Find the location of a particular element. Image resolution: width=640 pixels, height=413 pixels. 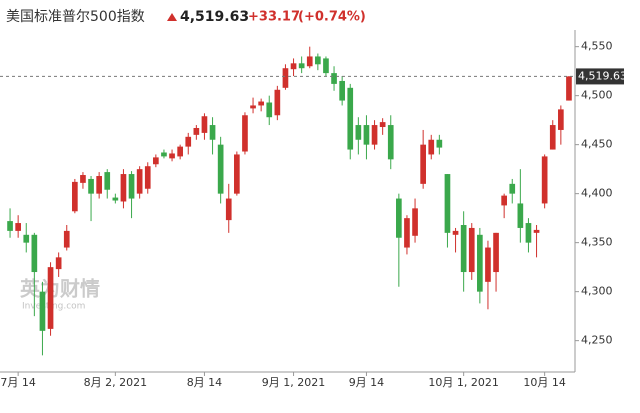

y-tick-label: 4,550 is located at coordinates (597, 46).